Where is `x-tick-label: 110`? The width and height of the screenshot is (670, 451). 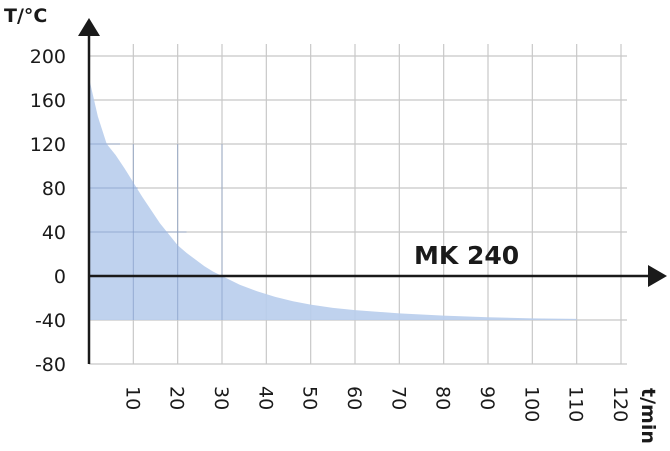 x-tick-label: 110 is located at coordinates (576, 404).